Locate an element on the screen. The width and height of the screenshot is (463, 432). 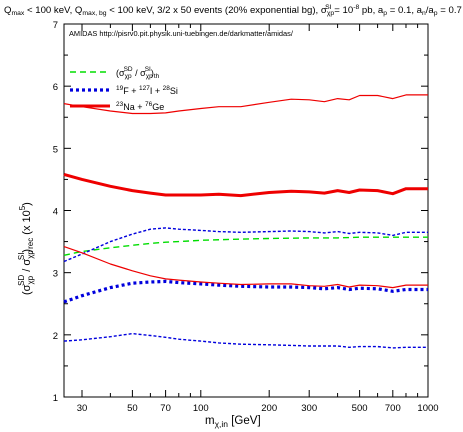
y-tick-label: 4 is located at coordinates (55, 212).